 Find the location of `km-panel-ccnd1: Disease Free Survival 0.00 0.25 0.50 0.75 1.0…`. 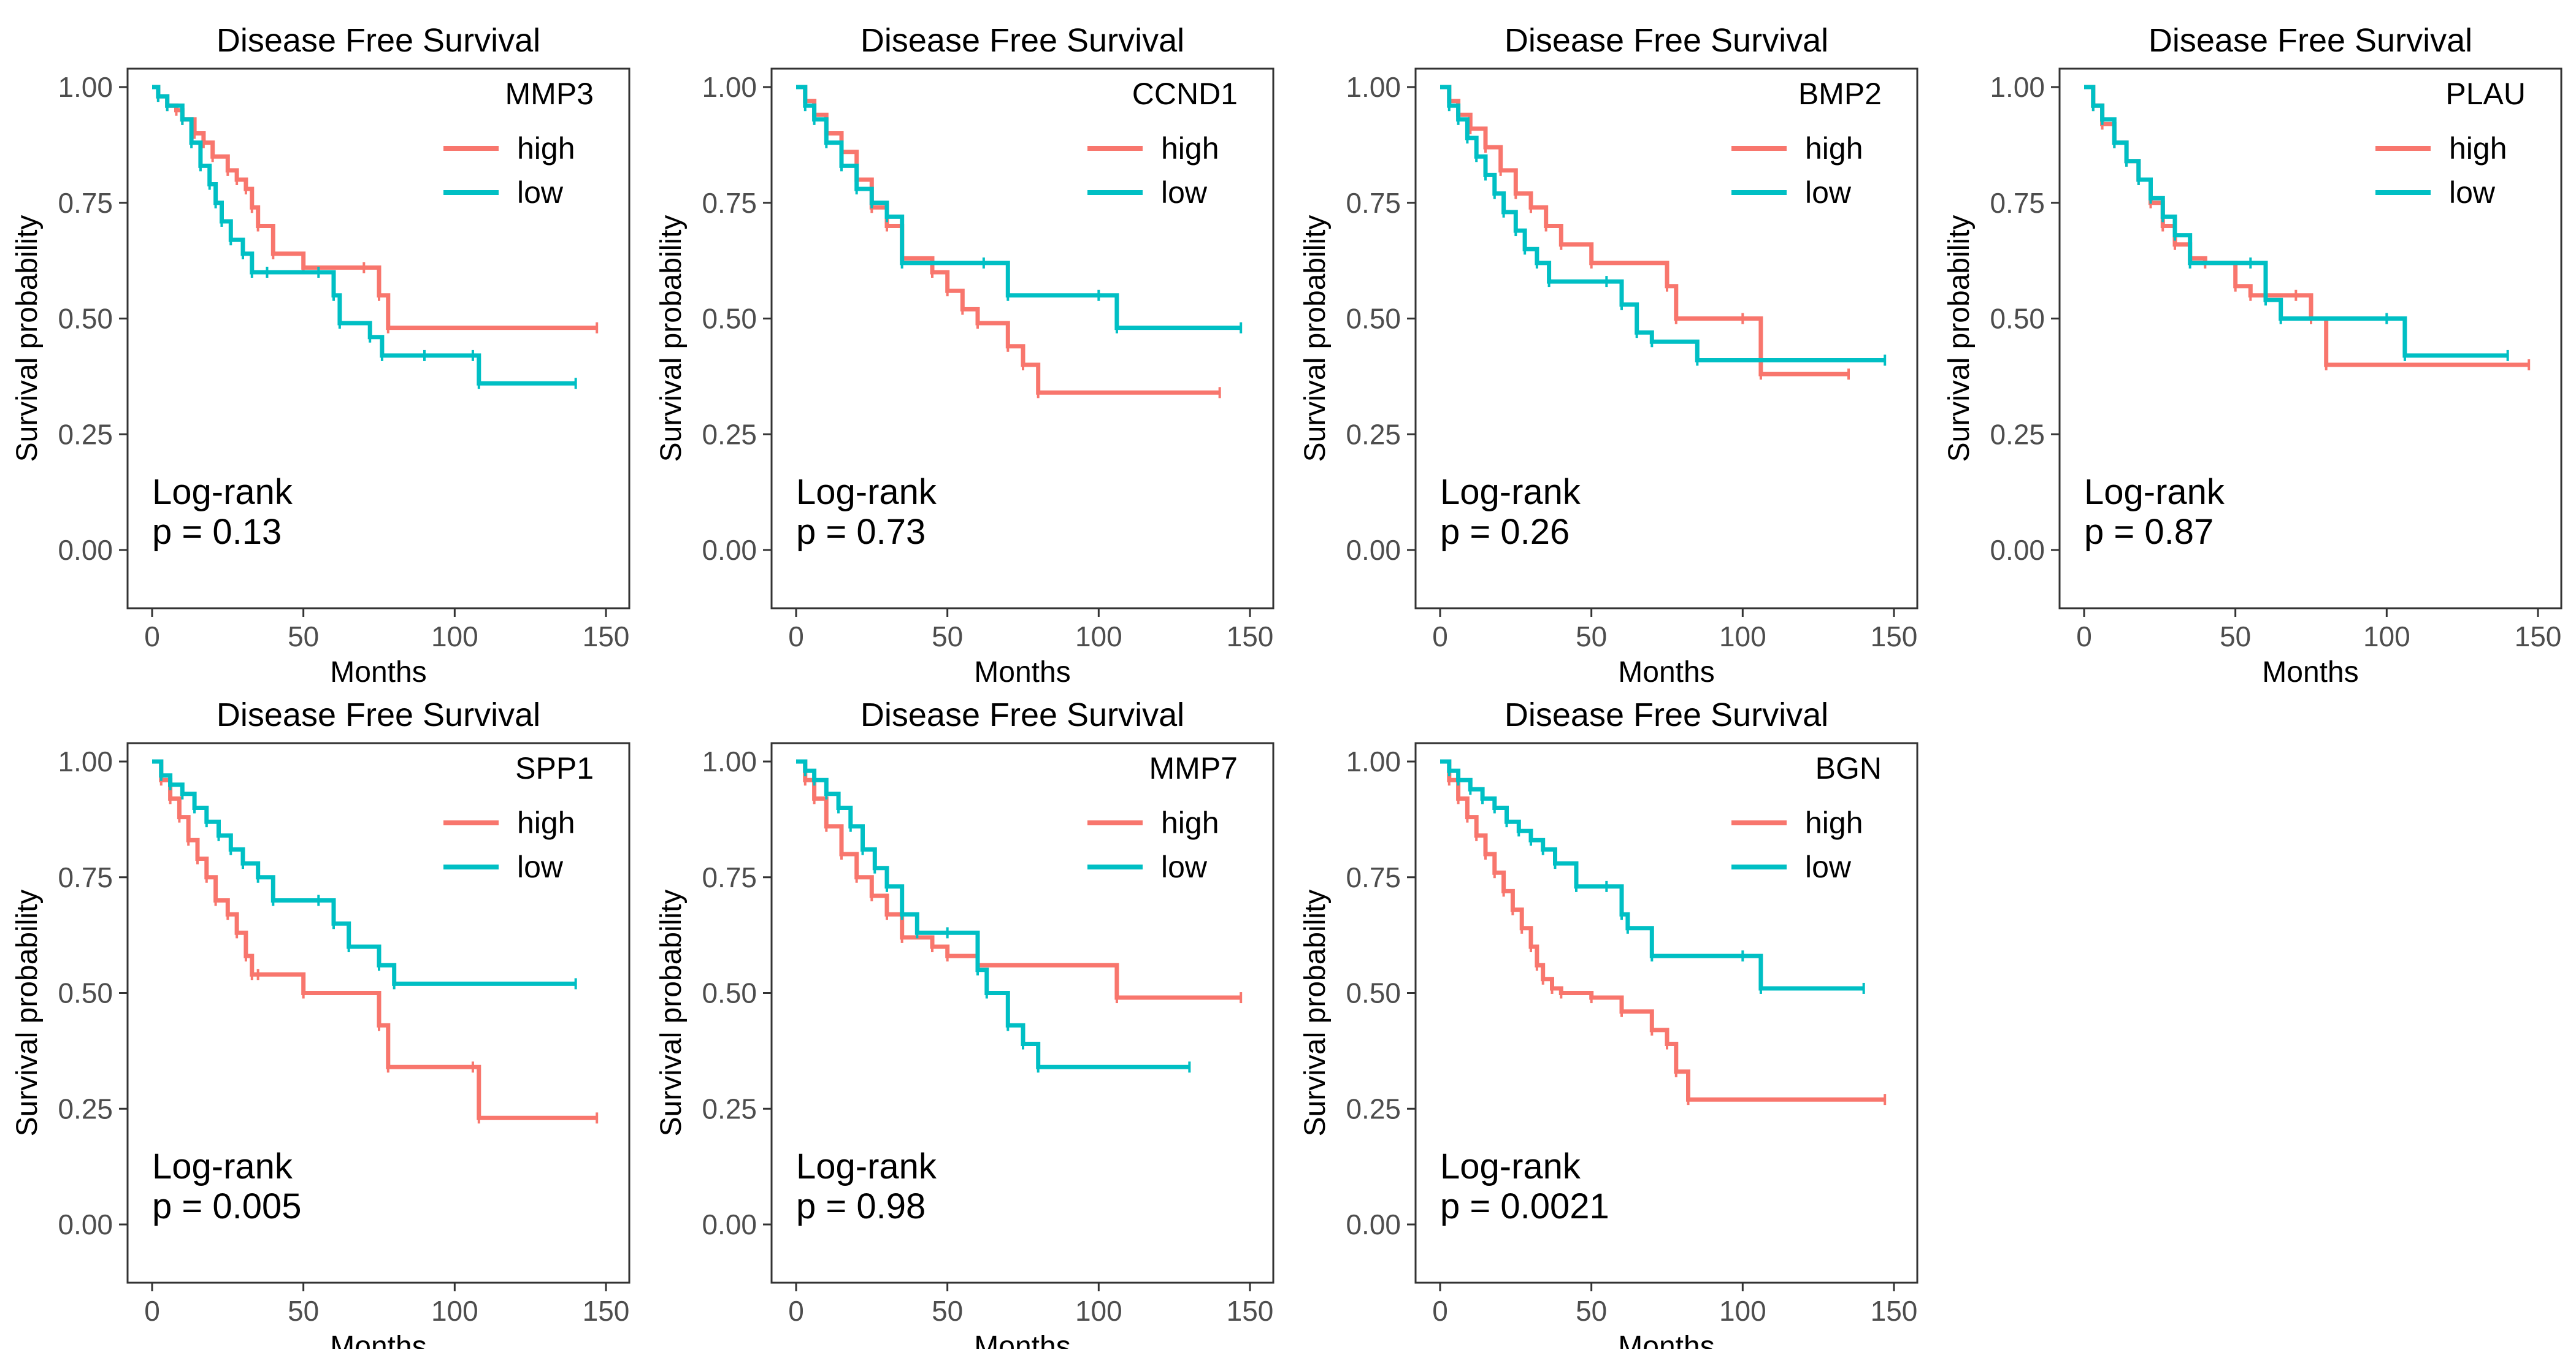

km-panel-ccnd1: Disease Free Survival 0.00 0.25 0.50 0.75 1.0… is located at coordinates (965, 355).